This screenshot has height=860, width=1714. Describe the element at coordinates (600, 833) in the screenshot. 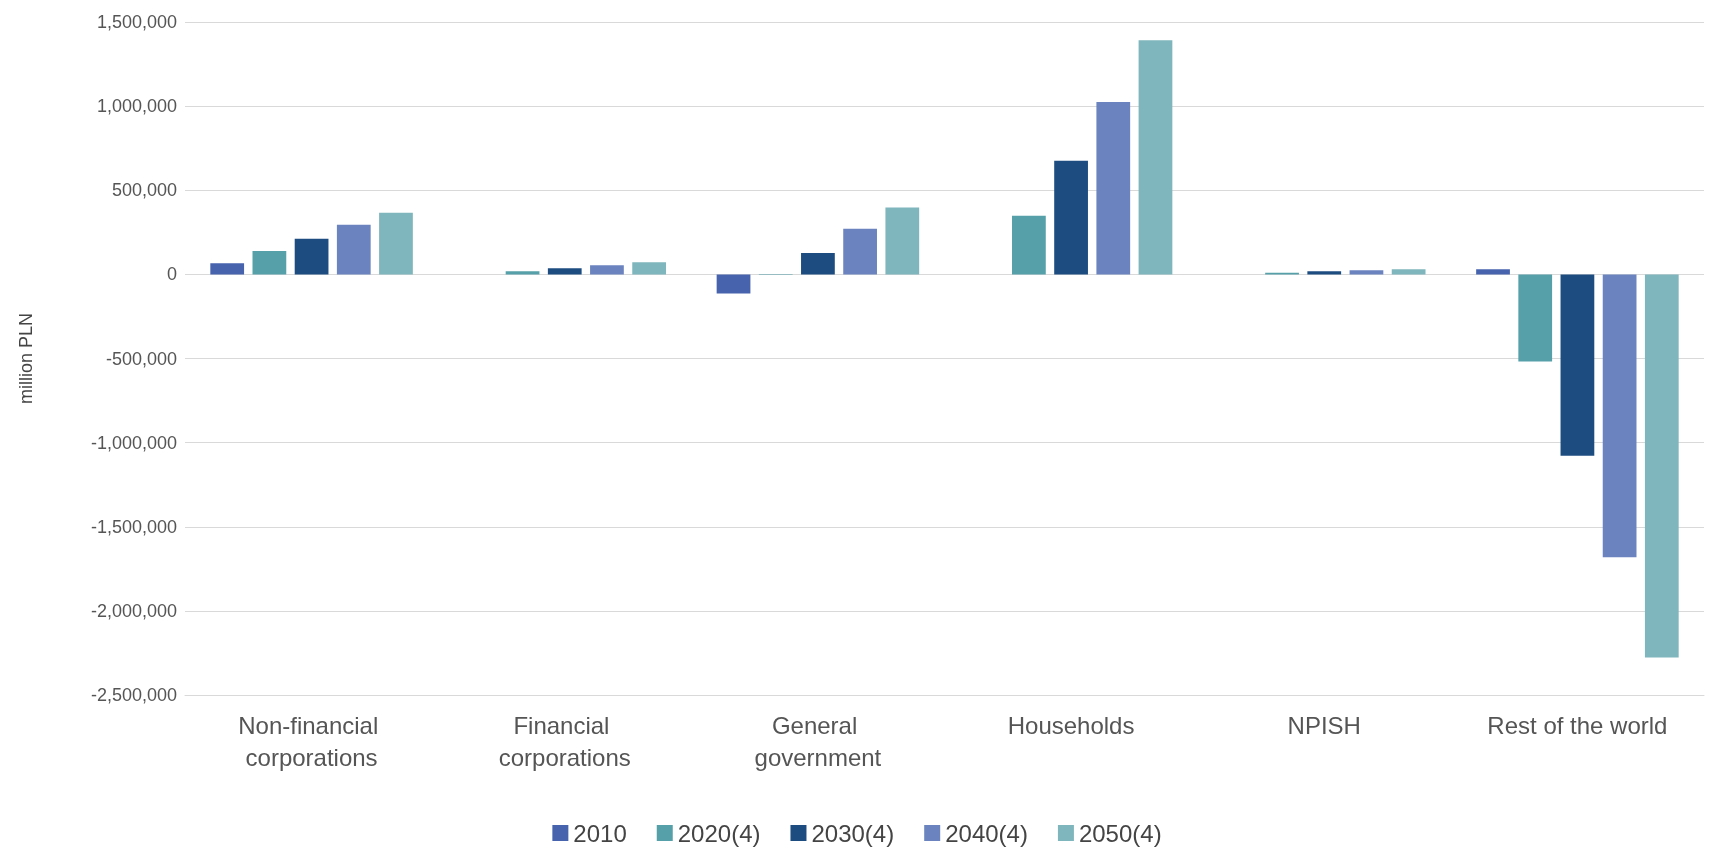

I see `legend-label: 2010` at that location.